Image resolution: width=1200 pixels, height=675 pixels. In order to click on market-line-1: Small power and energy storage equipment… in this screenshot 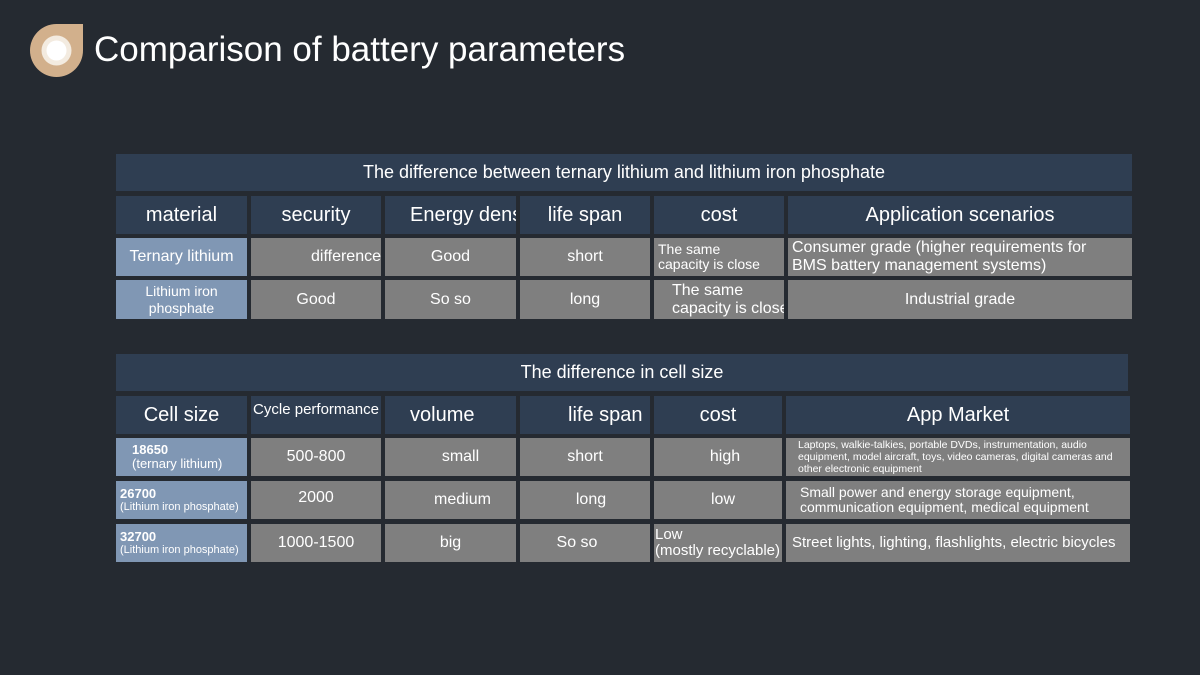, I will do `click(937, 491)`.